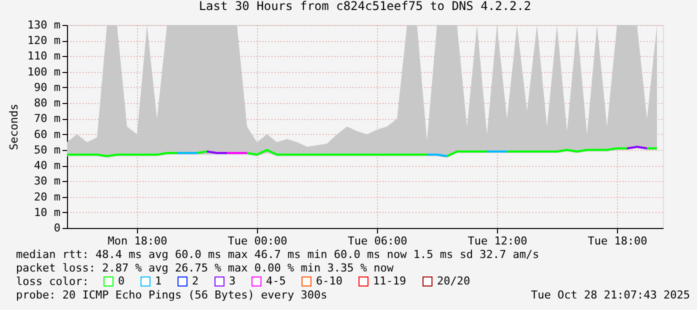 The width and height of the screenshot is (697, 310). What do you see at coordinates (276, 281) in the screenshot?
I see `legend-label: 4-5` at bounding box center [276, 281].